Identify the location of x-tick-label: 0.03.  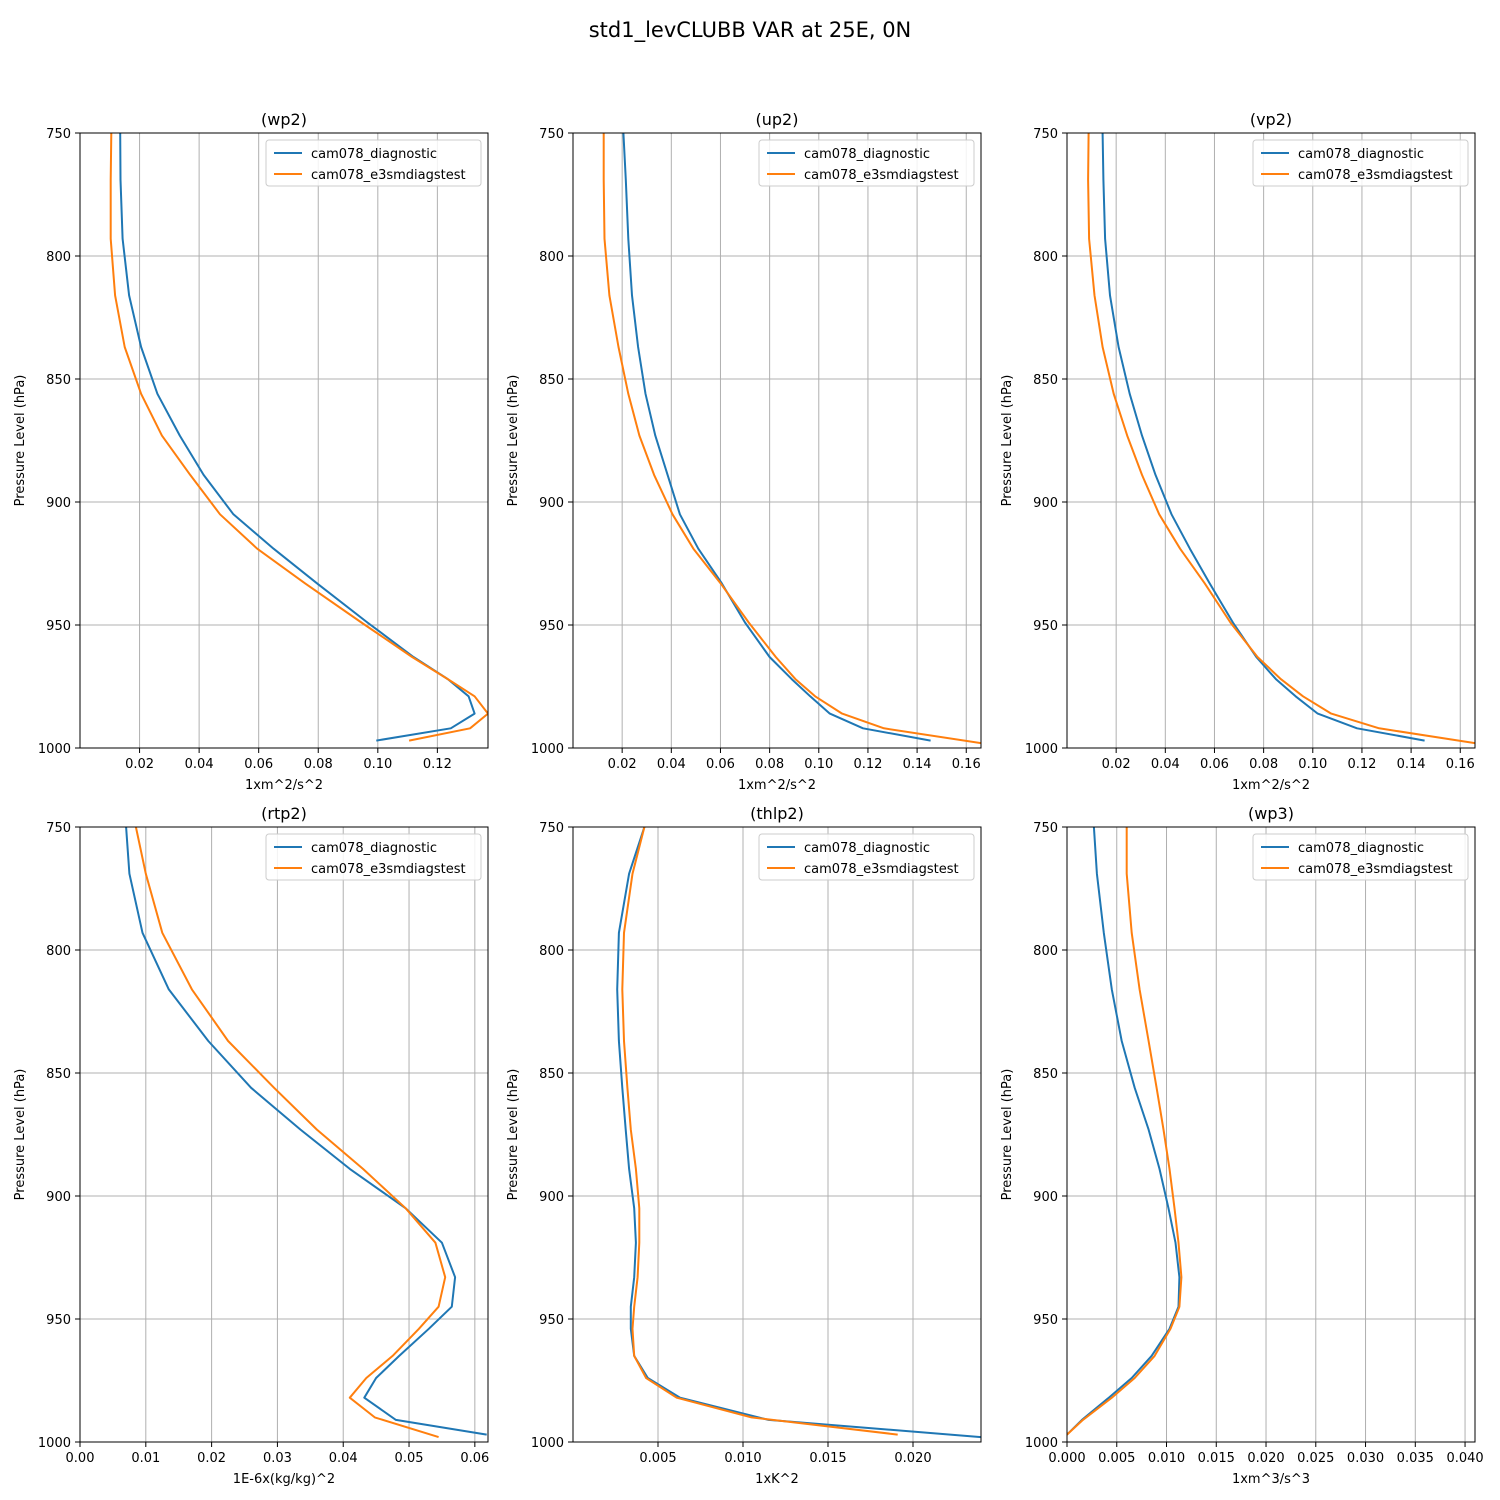
(277, 1458).